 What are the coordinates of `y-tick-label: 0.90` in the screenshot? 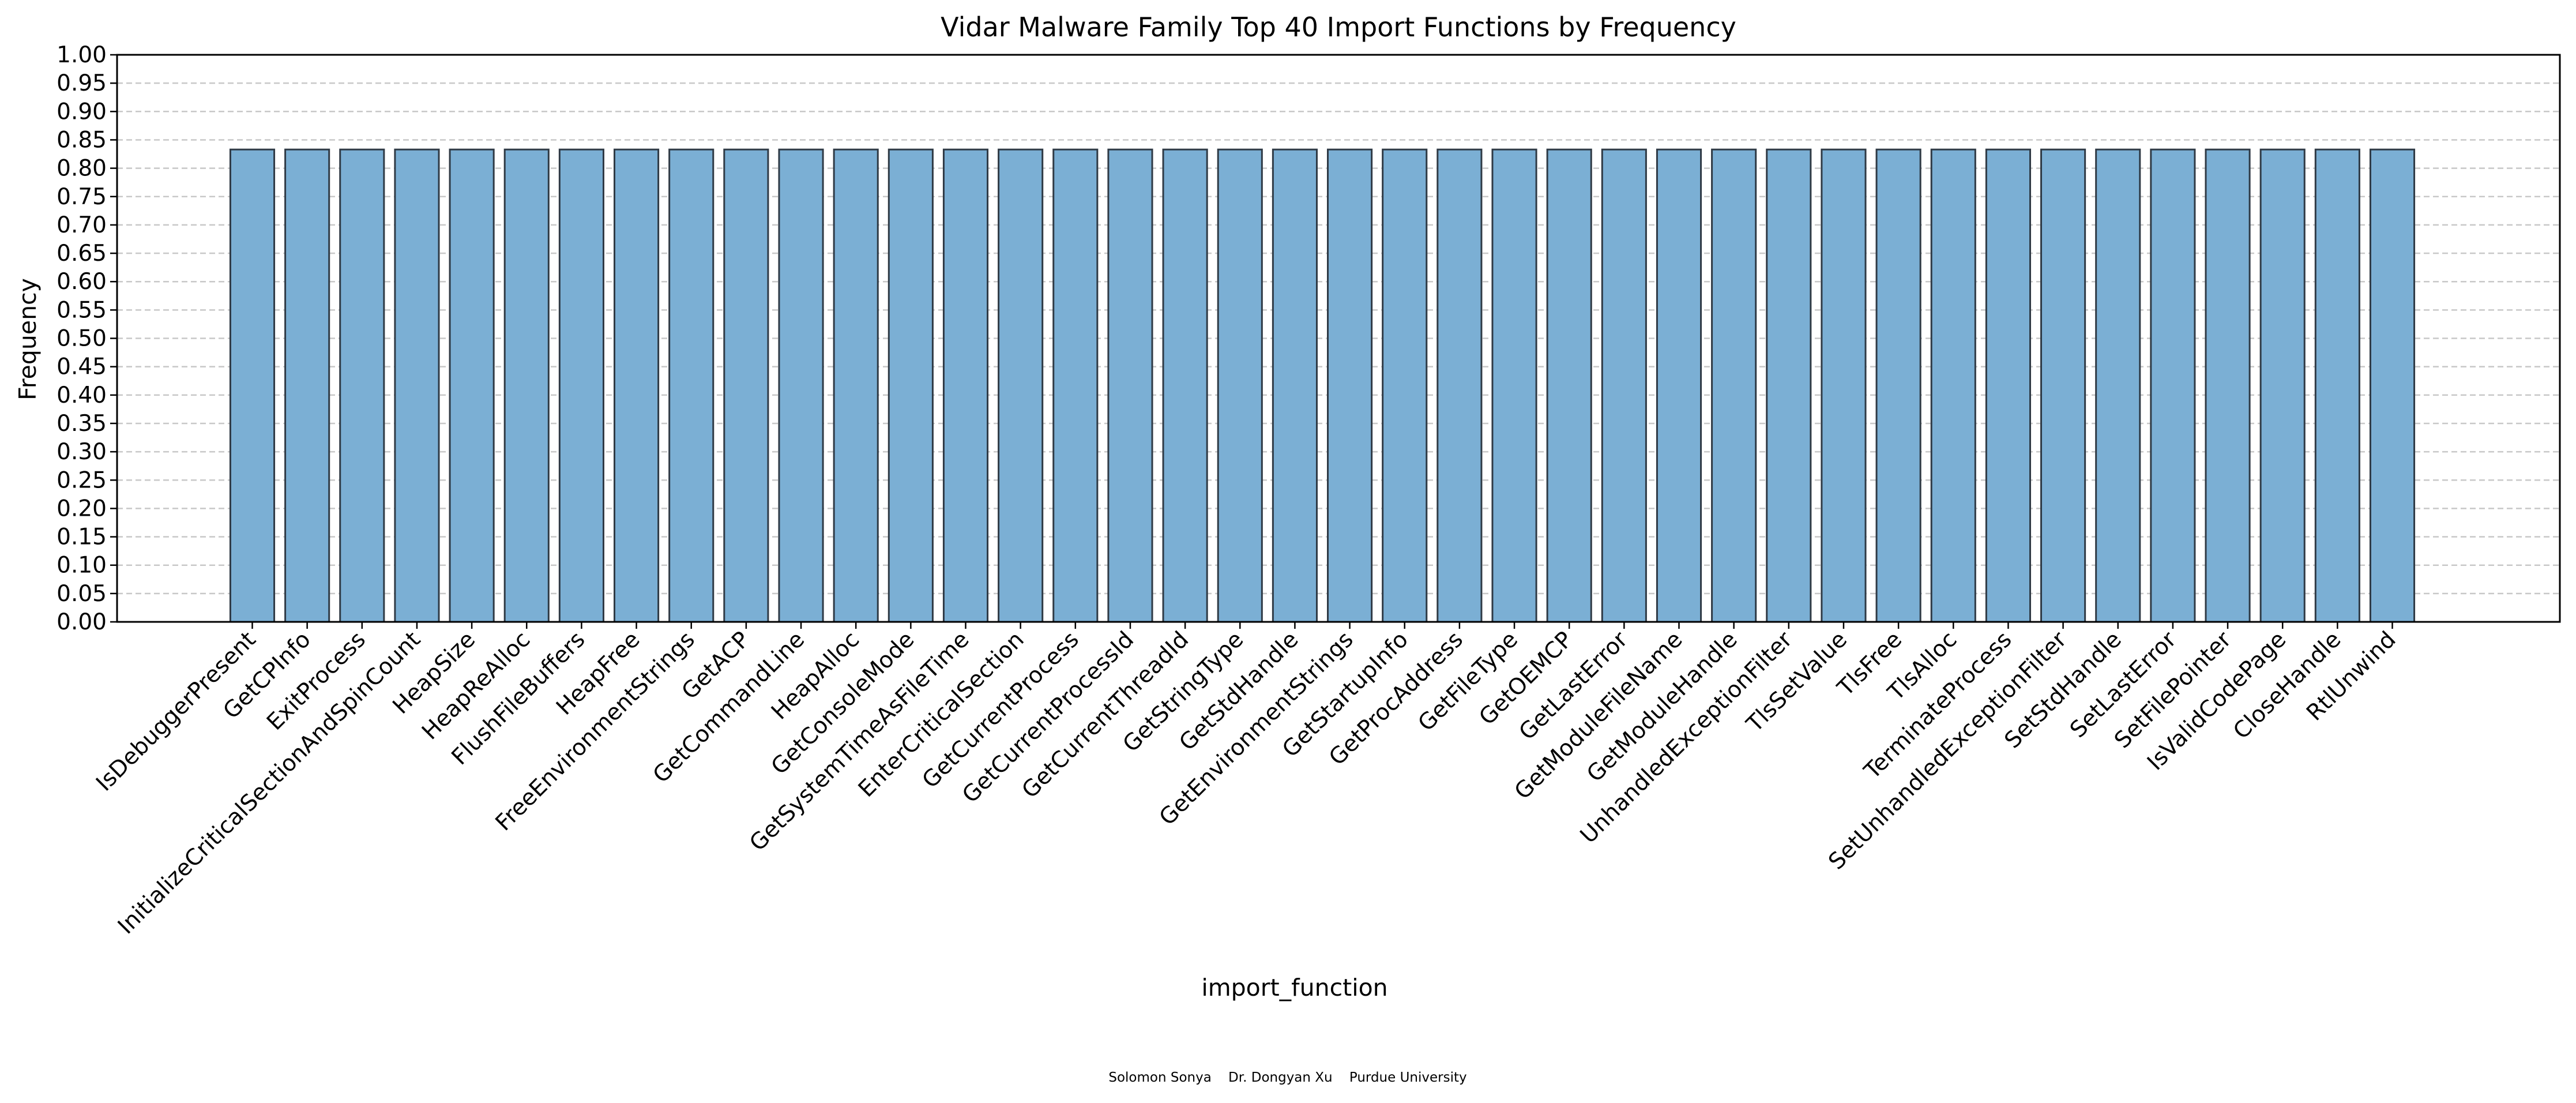 It's located at (82, 112).